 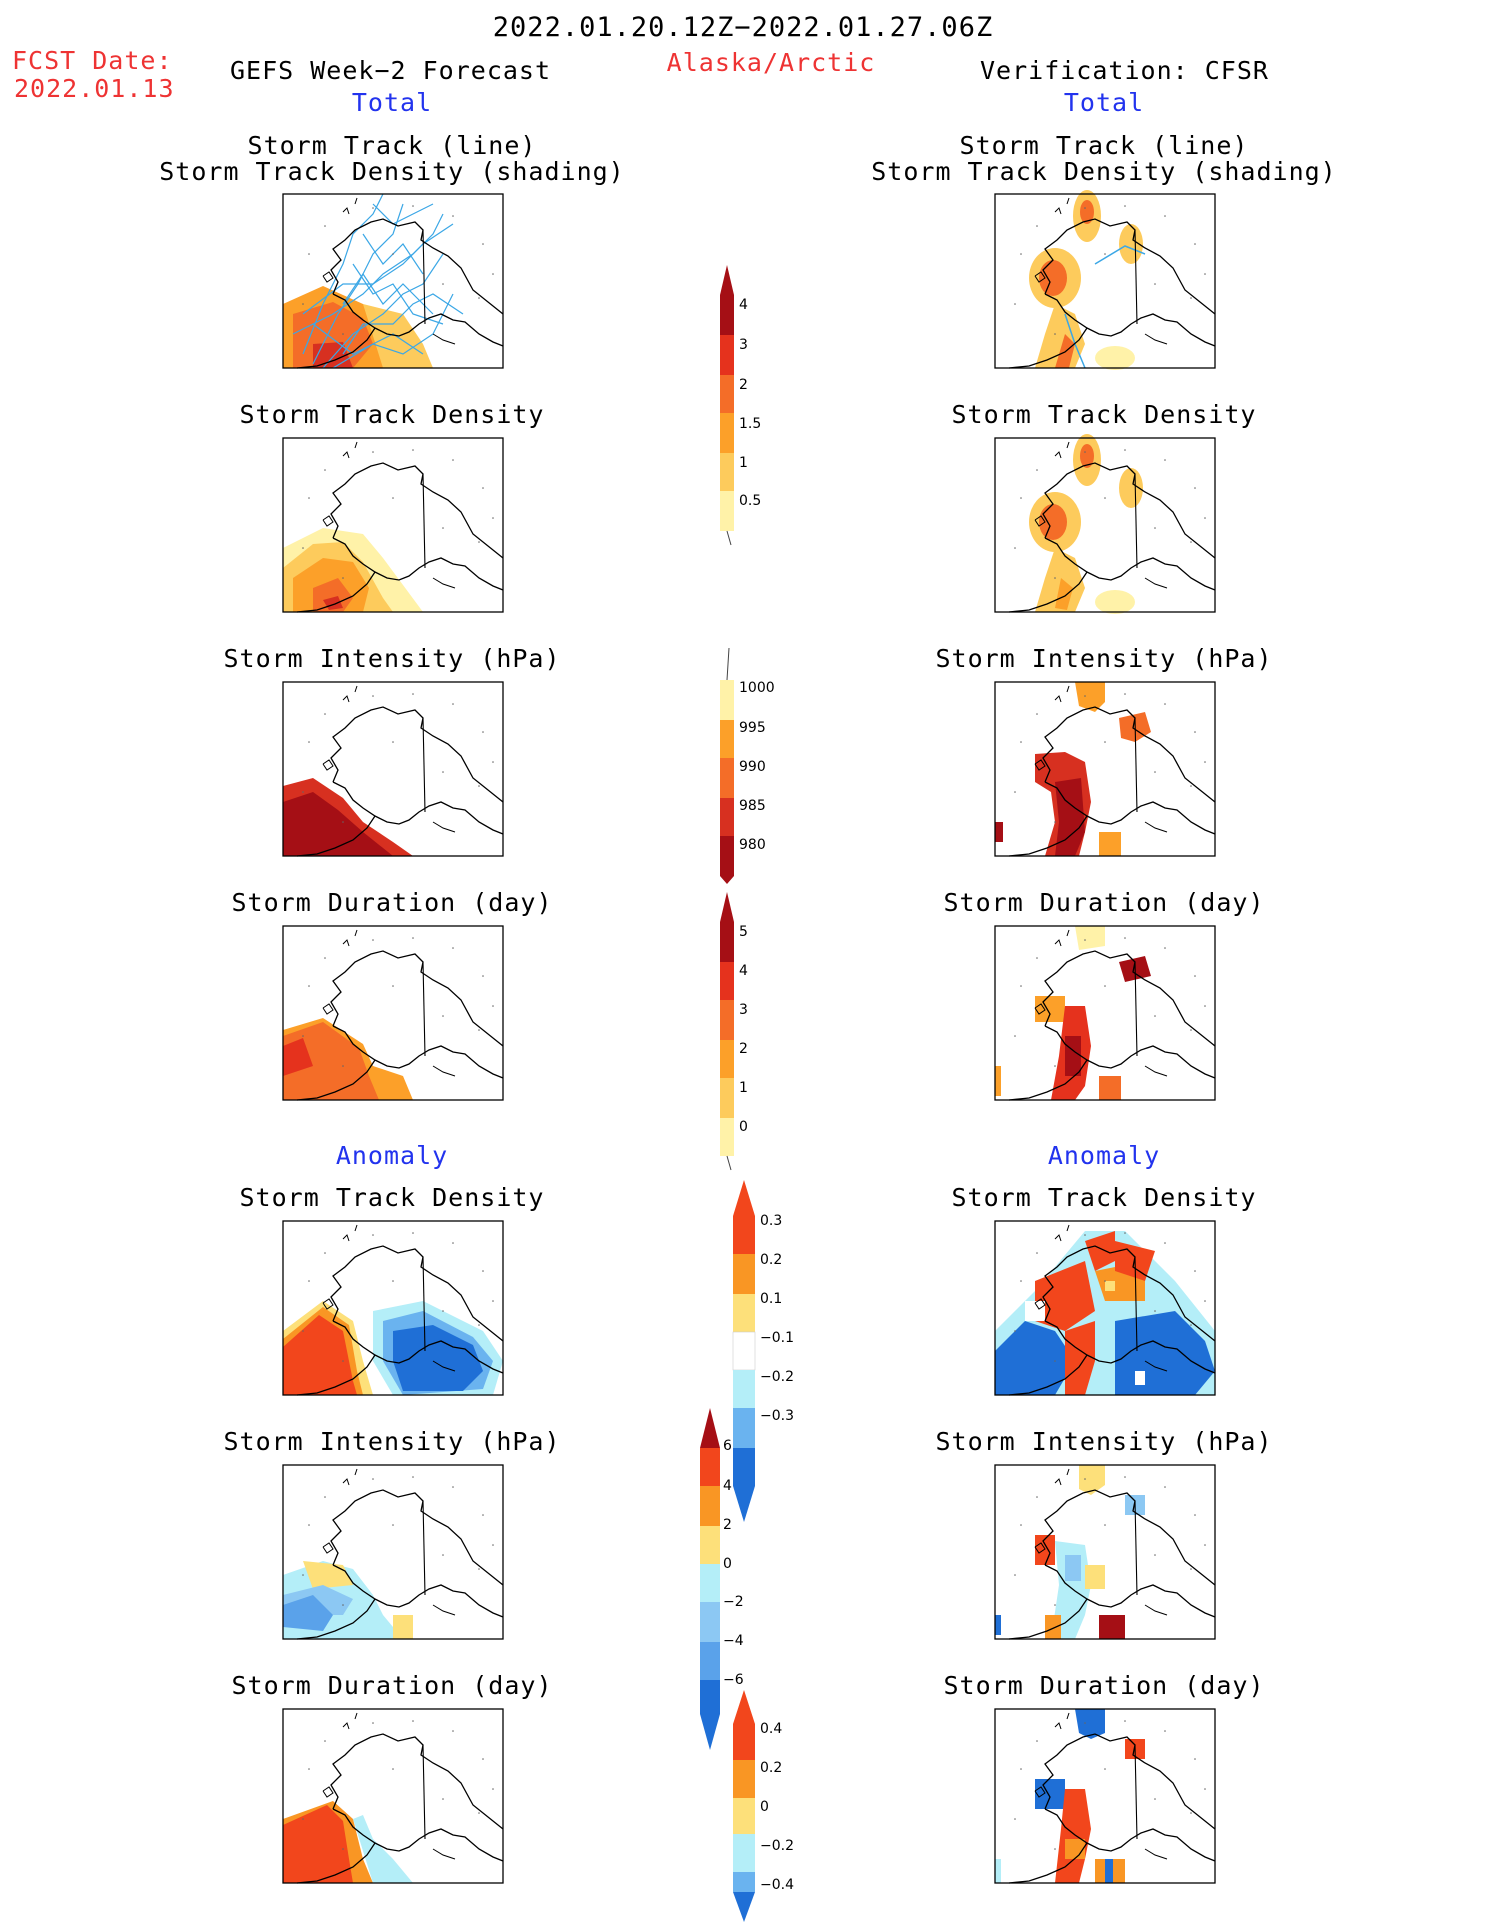 I want to click on map-panel-anom-density-right, so click(x=1105, y=1308).